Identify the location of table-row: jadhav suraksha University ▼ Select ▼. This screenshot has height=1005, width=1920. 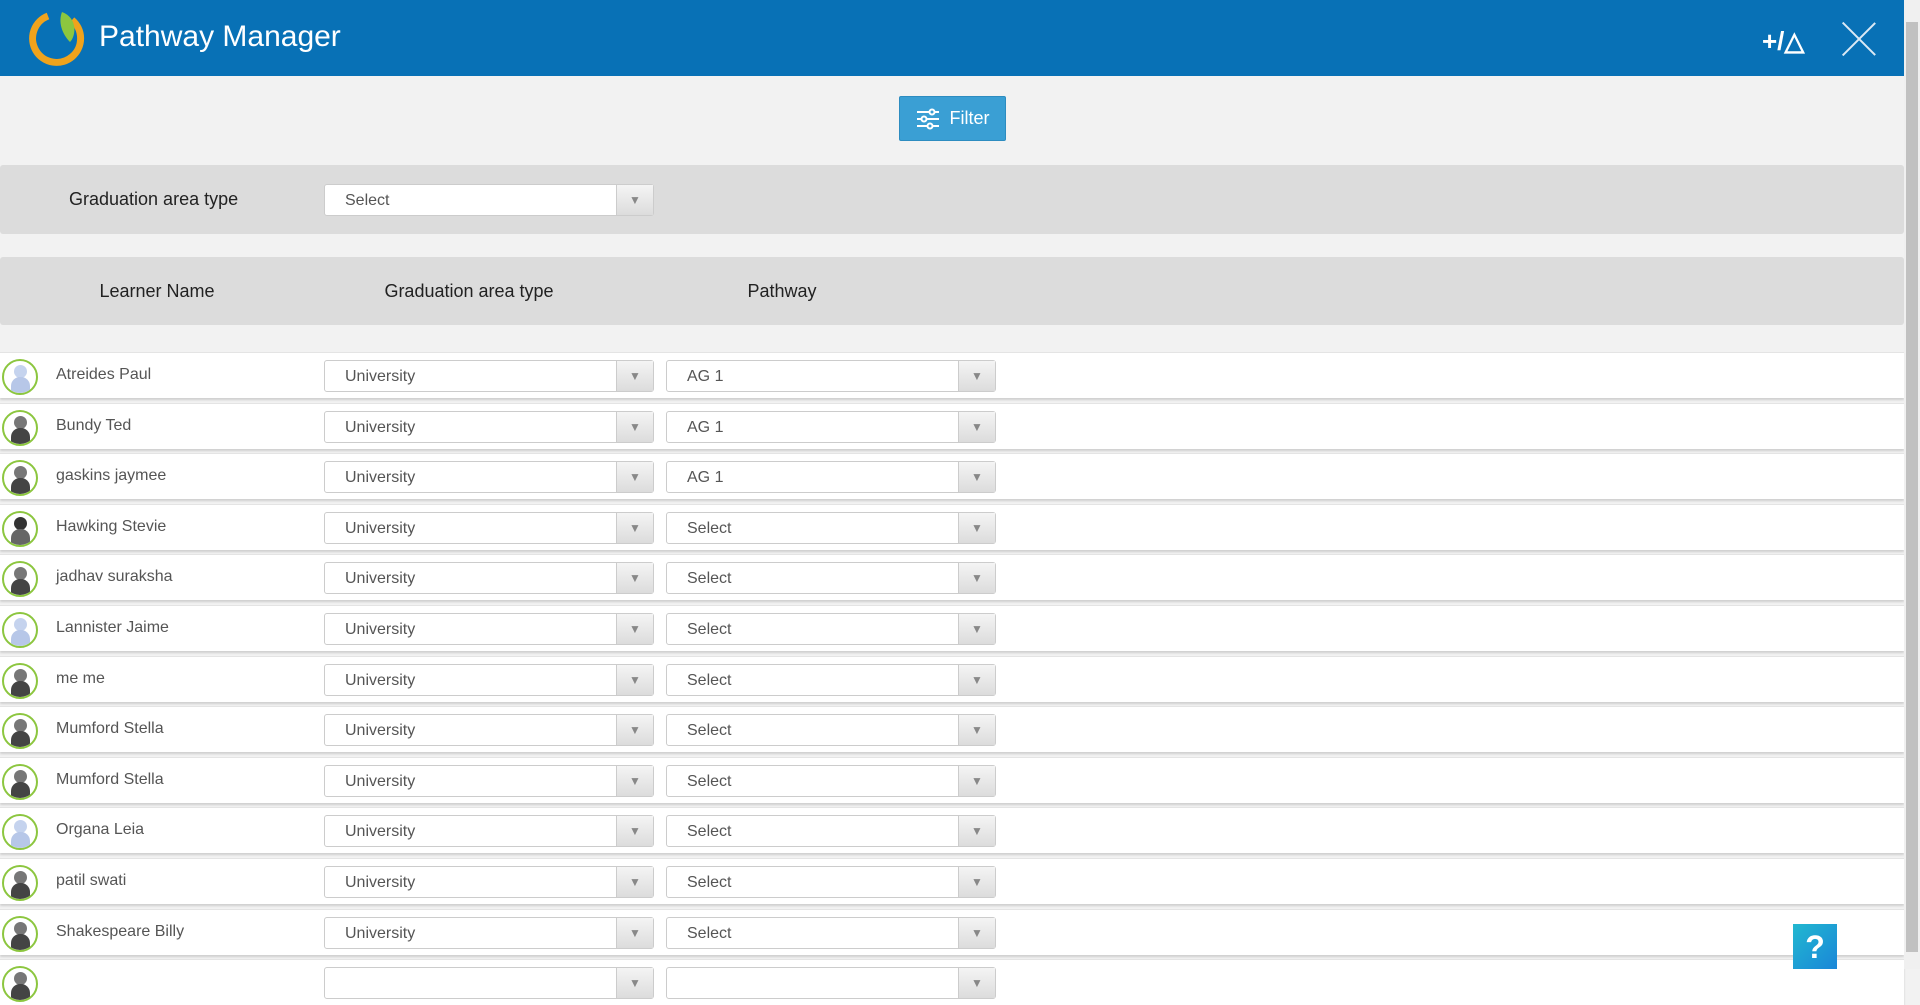
(952, 577).